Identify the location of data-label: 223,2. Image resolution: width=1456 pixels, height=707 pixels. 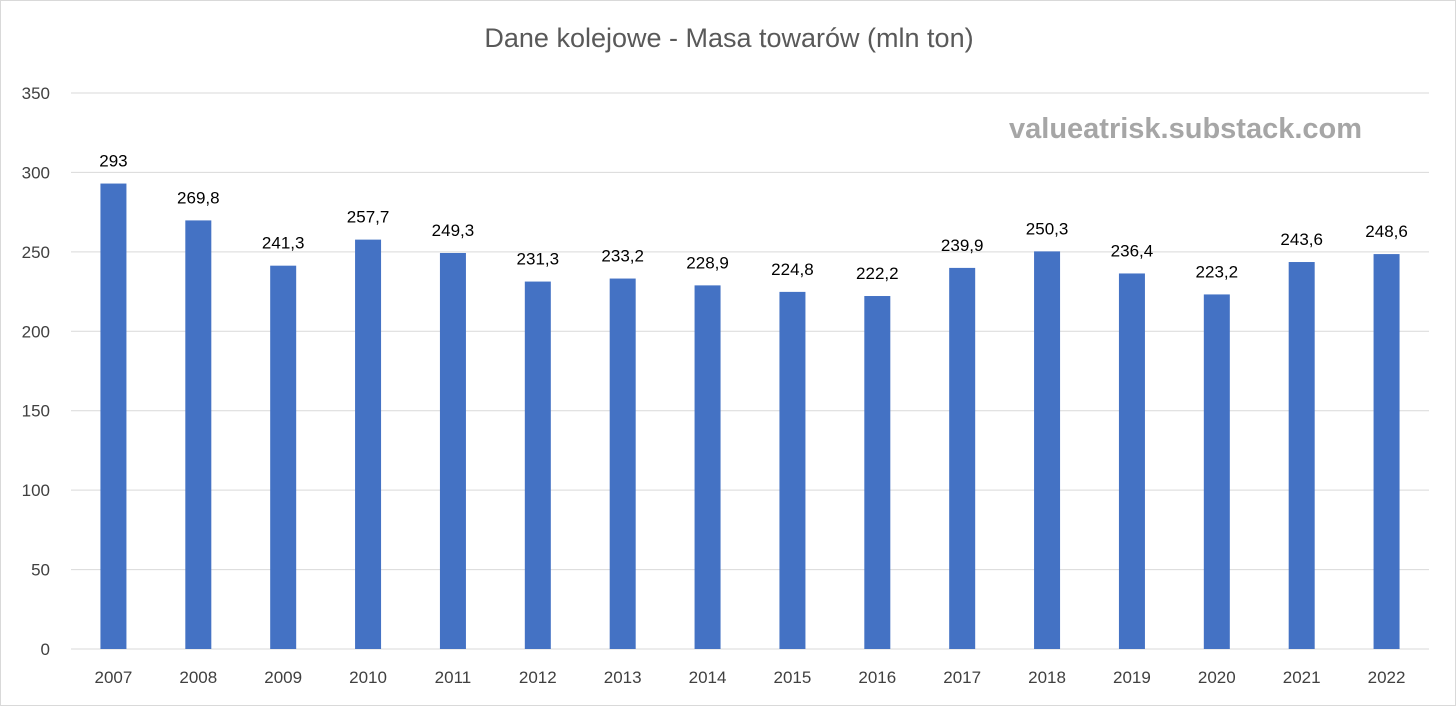
(1217, 271).